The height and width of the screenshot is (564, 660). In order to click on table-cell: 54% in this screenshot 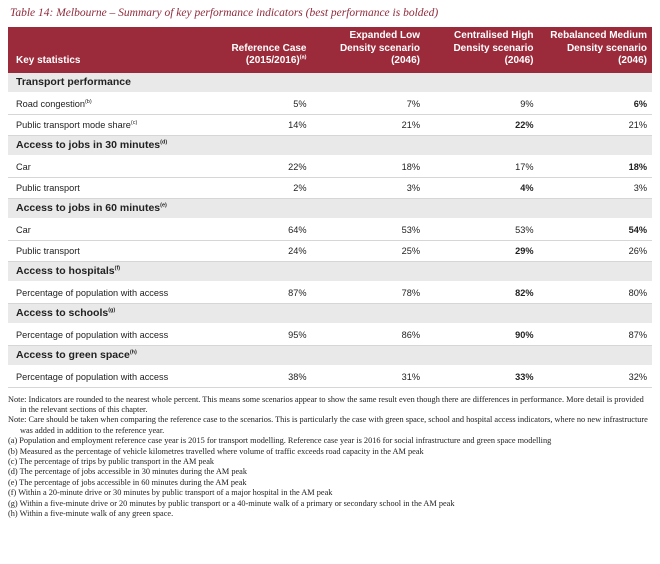, I will do `click(595, 229)`.